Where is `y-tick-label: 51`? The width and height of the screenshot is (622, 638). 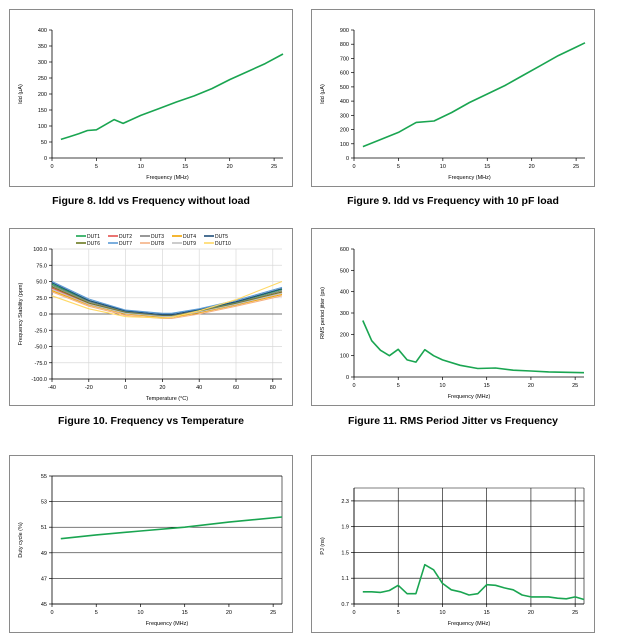 y-tick-label: 51 is located at coordinates (44, 528).